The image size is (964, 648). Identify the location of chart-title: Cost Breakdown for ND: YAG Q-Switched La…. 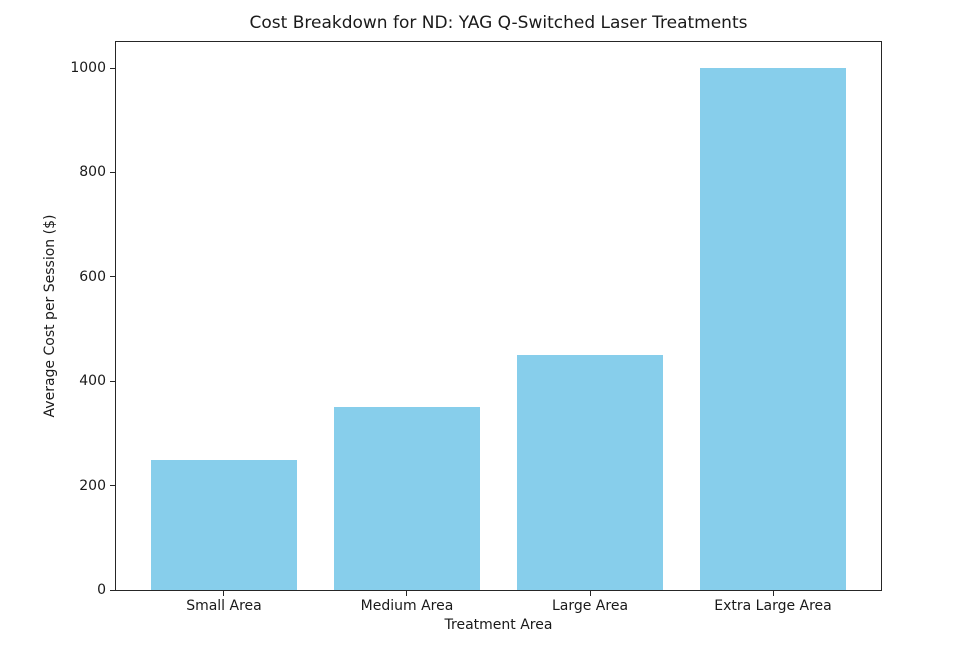
(498, 23).